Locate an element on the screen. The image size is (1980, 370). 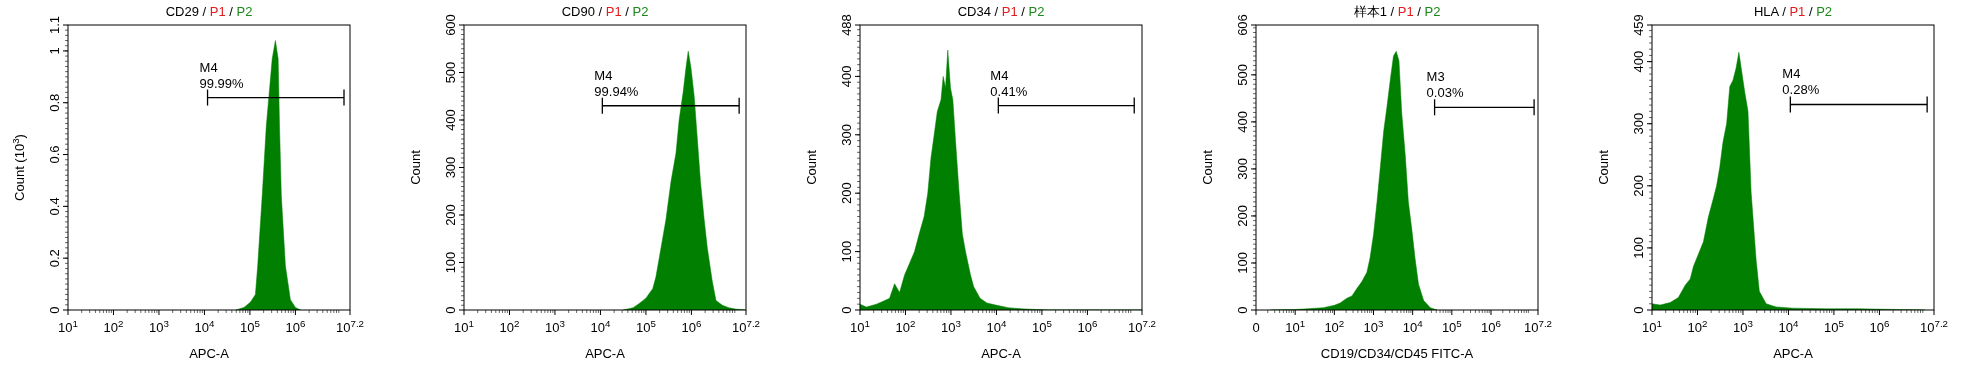
y-tick-label: 0.6 is located at coordinates (54, 154).